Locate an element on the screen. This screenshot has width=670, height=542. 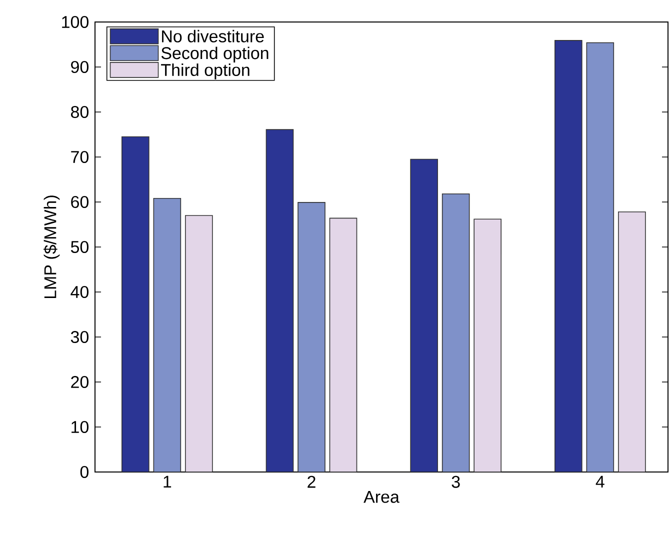
y-tick-label: 70 is located at coordinates (80, 157).